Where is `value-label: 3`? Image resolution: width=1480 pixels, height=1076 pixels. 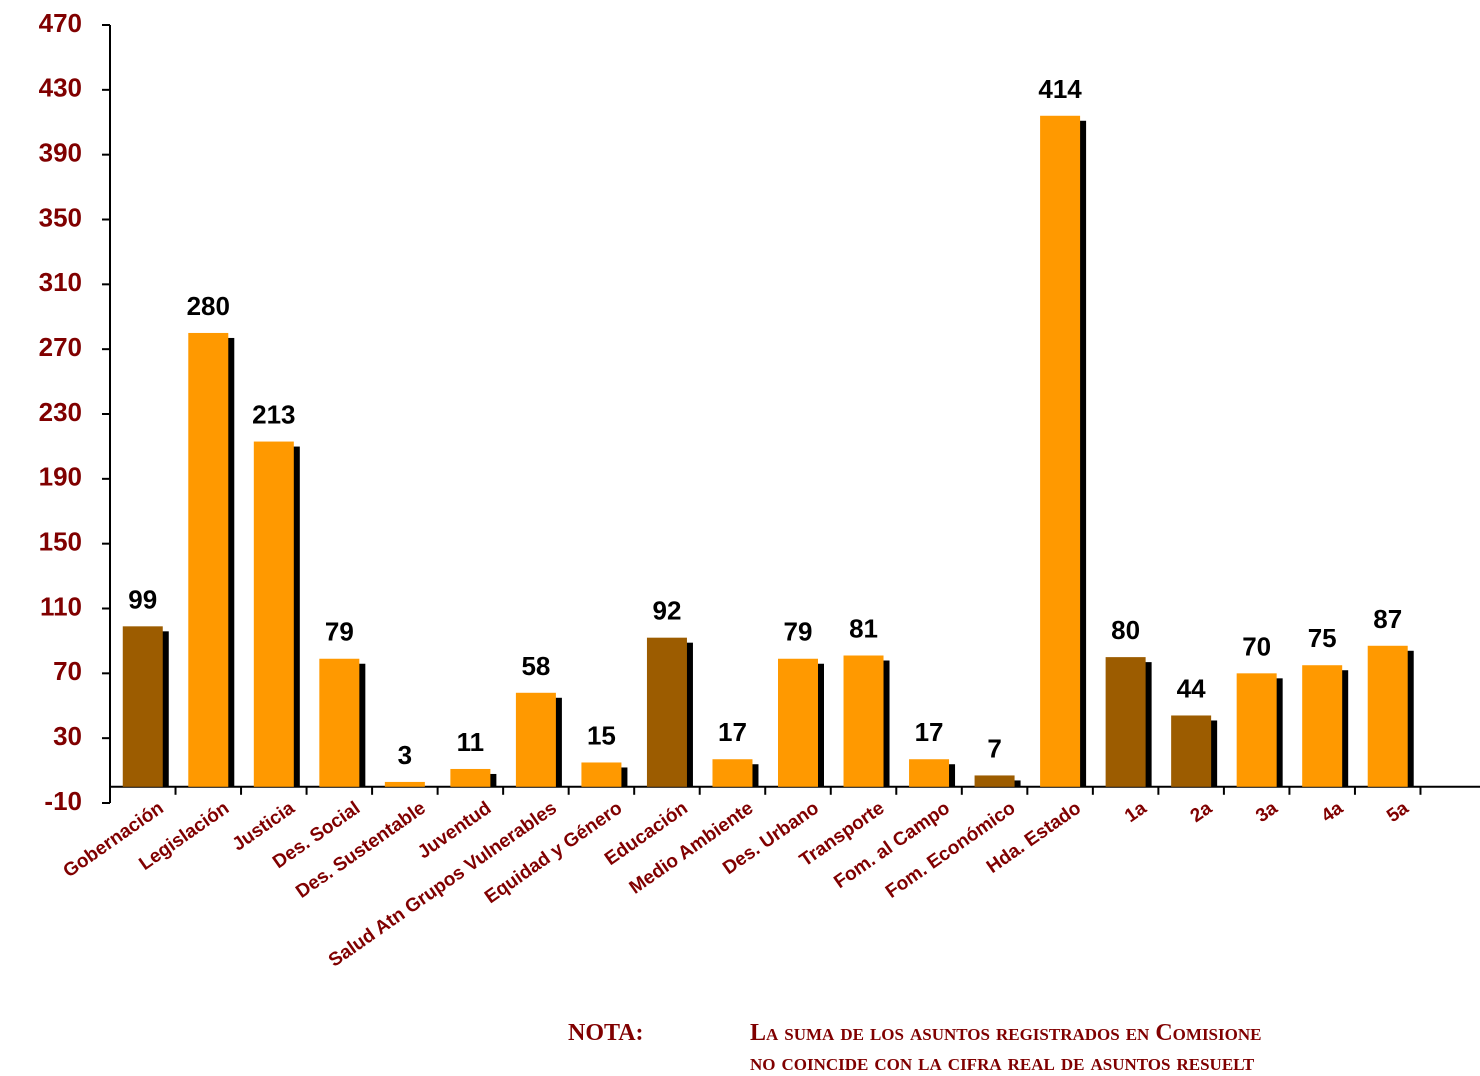
value-label: 3 is located at coordinates (405, 755).